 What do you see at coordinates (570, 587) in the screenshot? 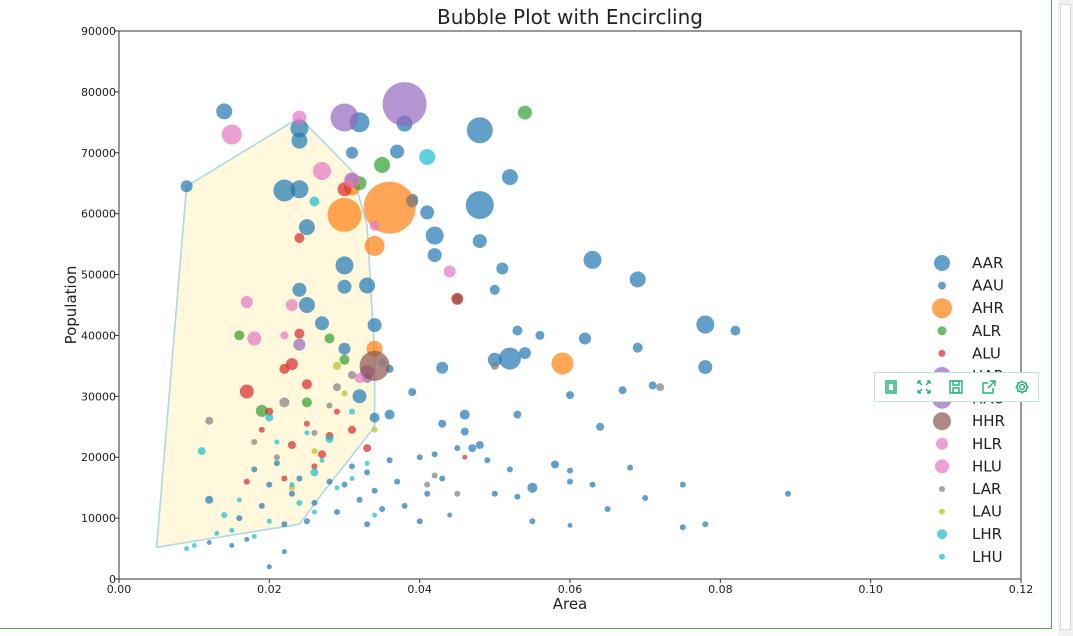
I see `x-axis-ticks: 0.00 0.02 0.04 0.06 0.08 0.10 0.12` at bounding box center [570, 587].